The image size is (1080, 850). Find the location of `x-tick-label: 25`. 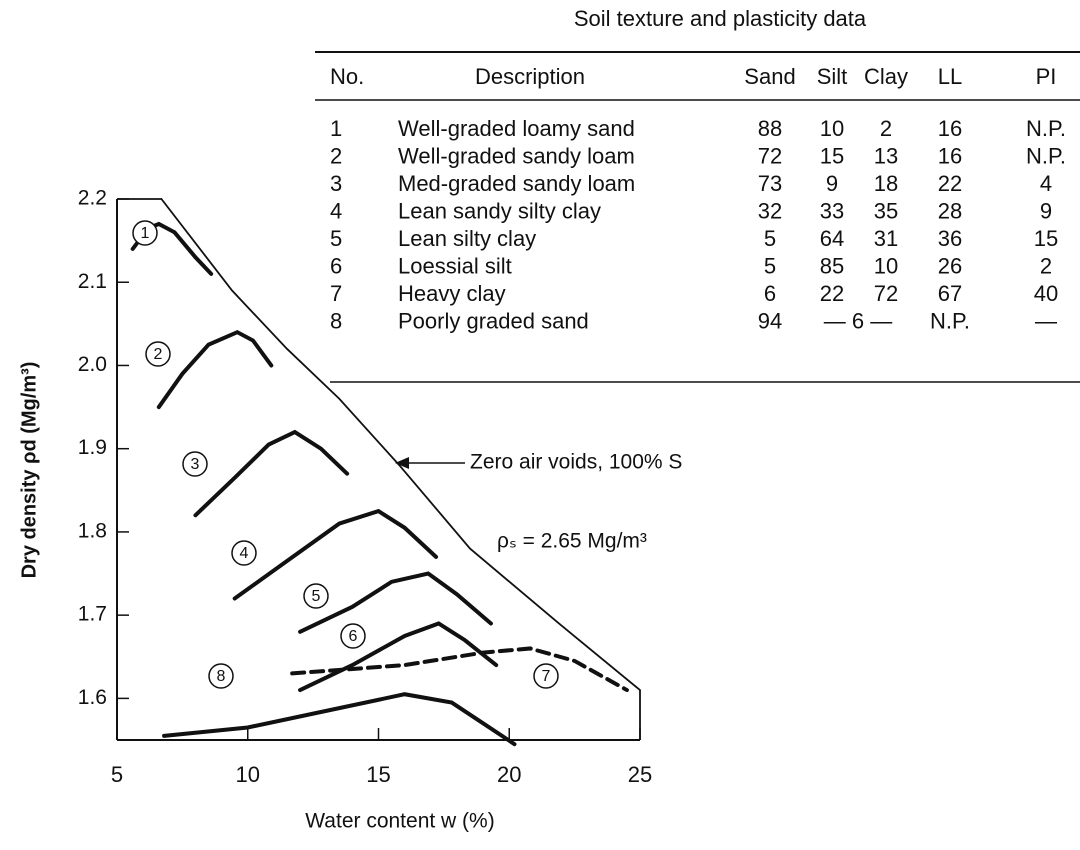

x-tick-label: 25 is located at coordinates (640, 774).